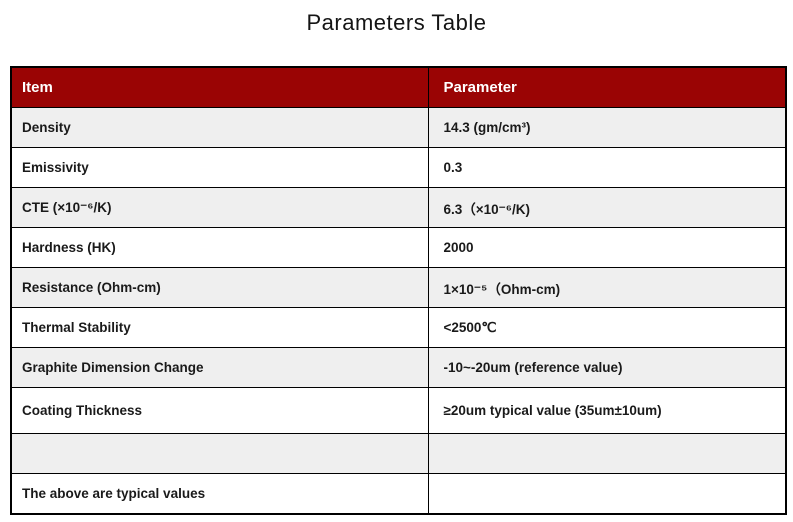 This screenshot has width=793, height=522. What do you see at coordinates (219, 410) in the screenshot?
I see `item-cell: Coating Thickness` at bounding box center [219, 410].